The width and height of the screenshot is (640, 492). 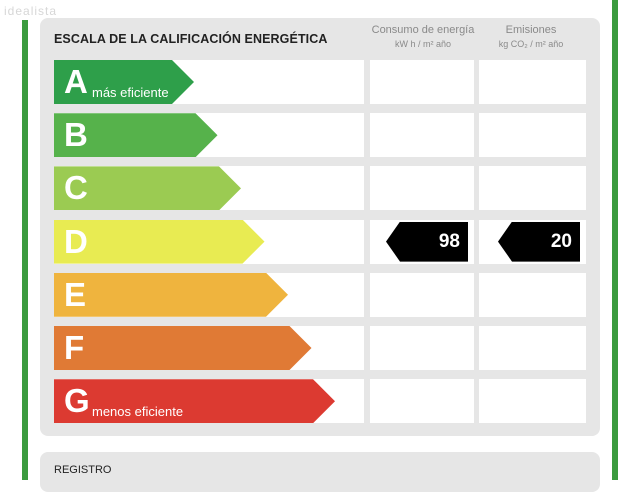 I want to click on emissions-unit: kg CO₂ / m² año, so click(x=531, y=44).